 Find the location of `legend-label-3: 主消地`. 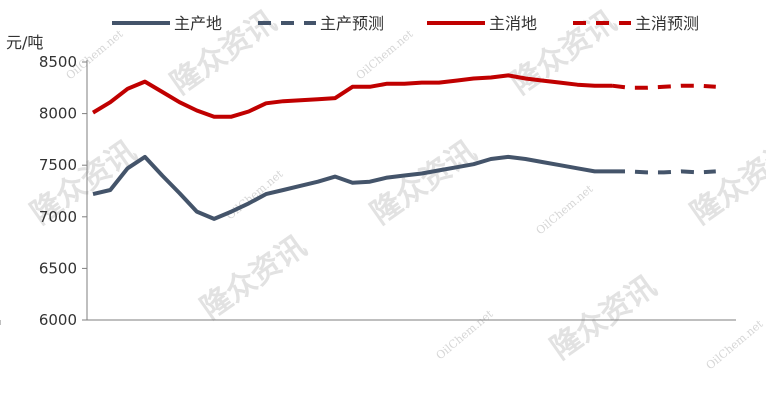

legend-label-3: 主消地 is located at coordinates (513, 23).